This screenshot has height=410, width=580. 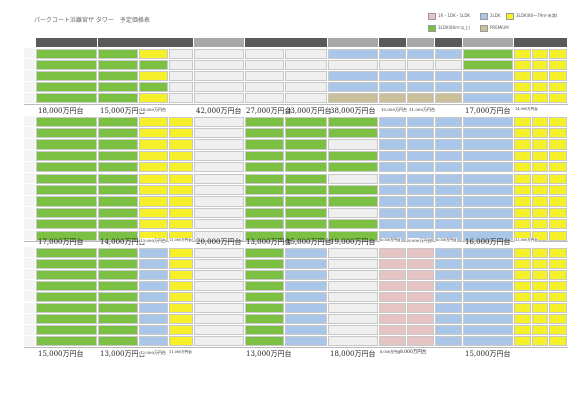 I want to click on legend-item-2ldk: 2LDK, so click(x=490, y=16).